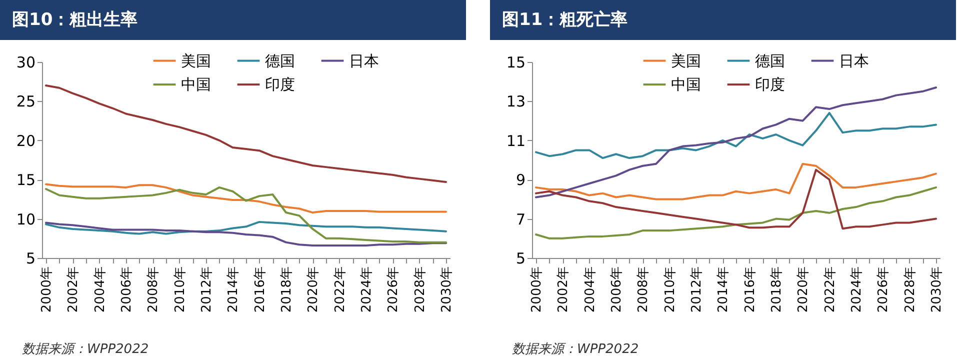 This screenshot has width=957, height=364. What do you see at coordinates (26, 63) in the screenshot?
I see `y-tick-label: 30` at bounding box center [26, 63].